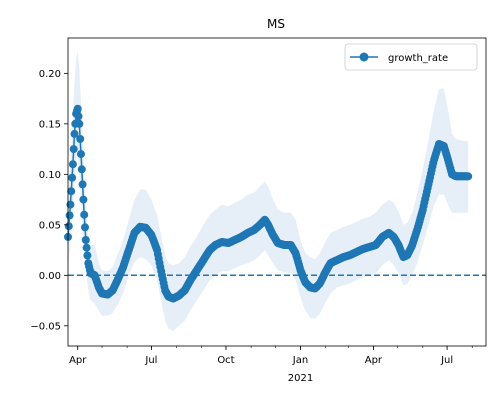  Describe the element at coordinates (300, 378) in the screenshot. I see `x-tick-year-label: 2021` at that location.